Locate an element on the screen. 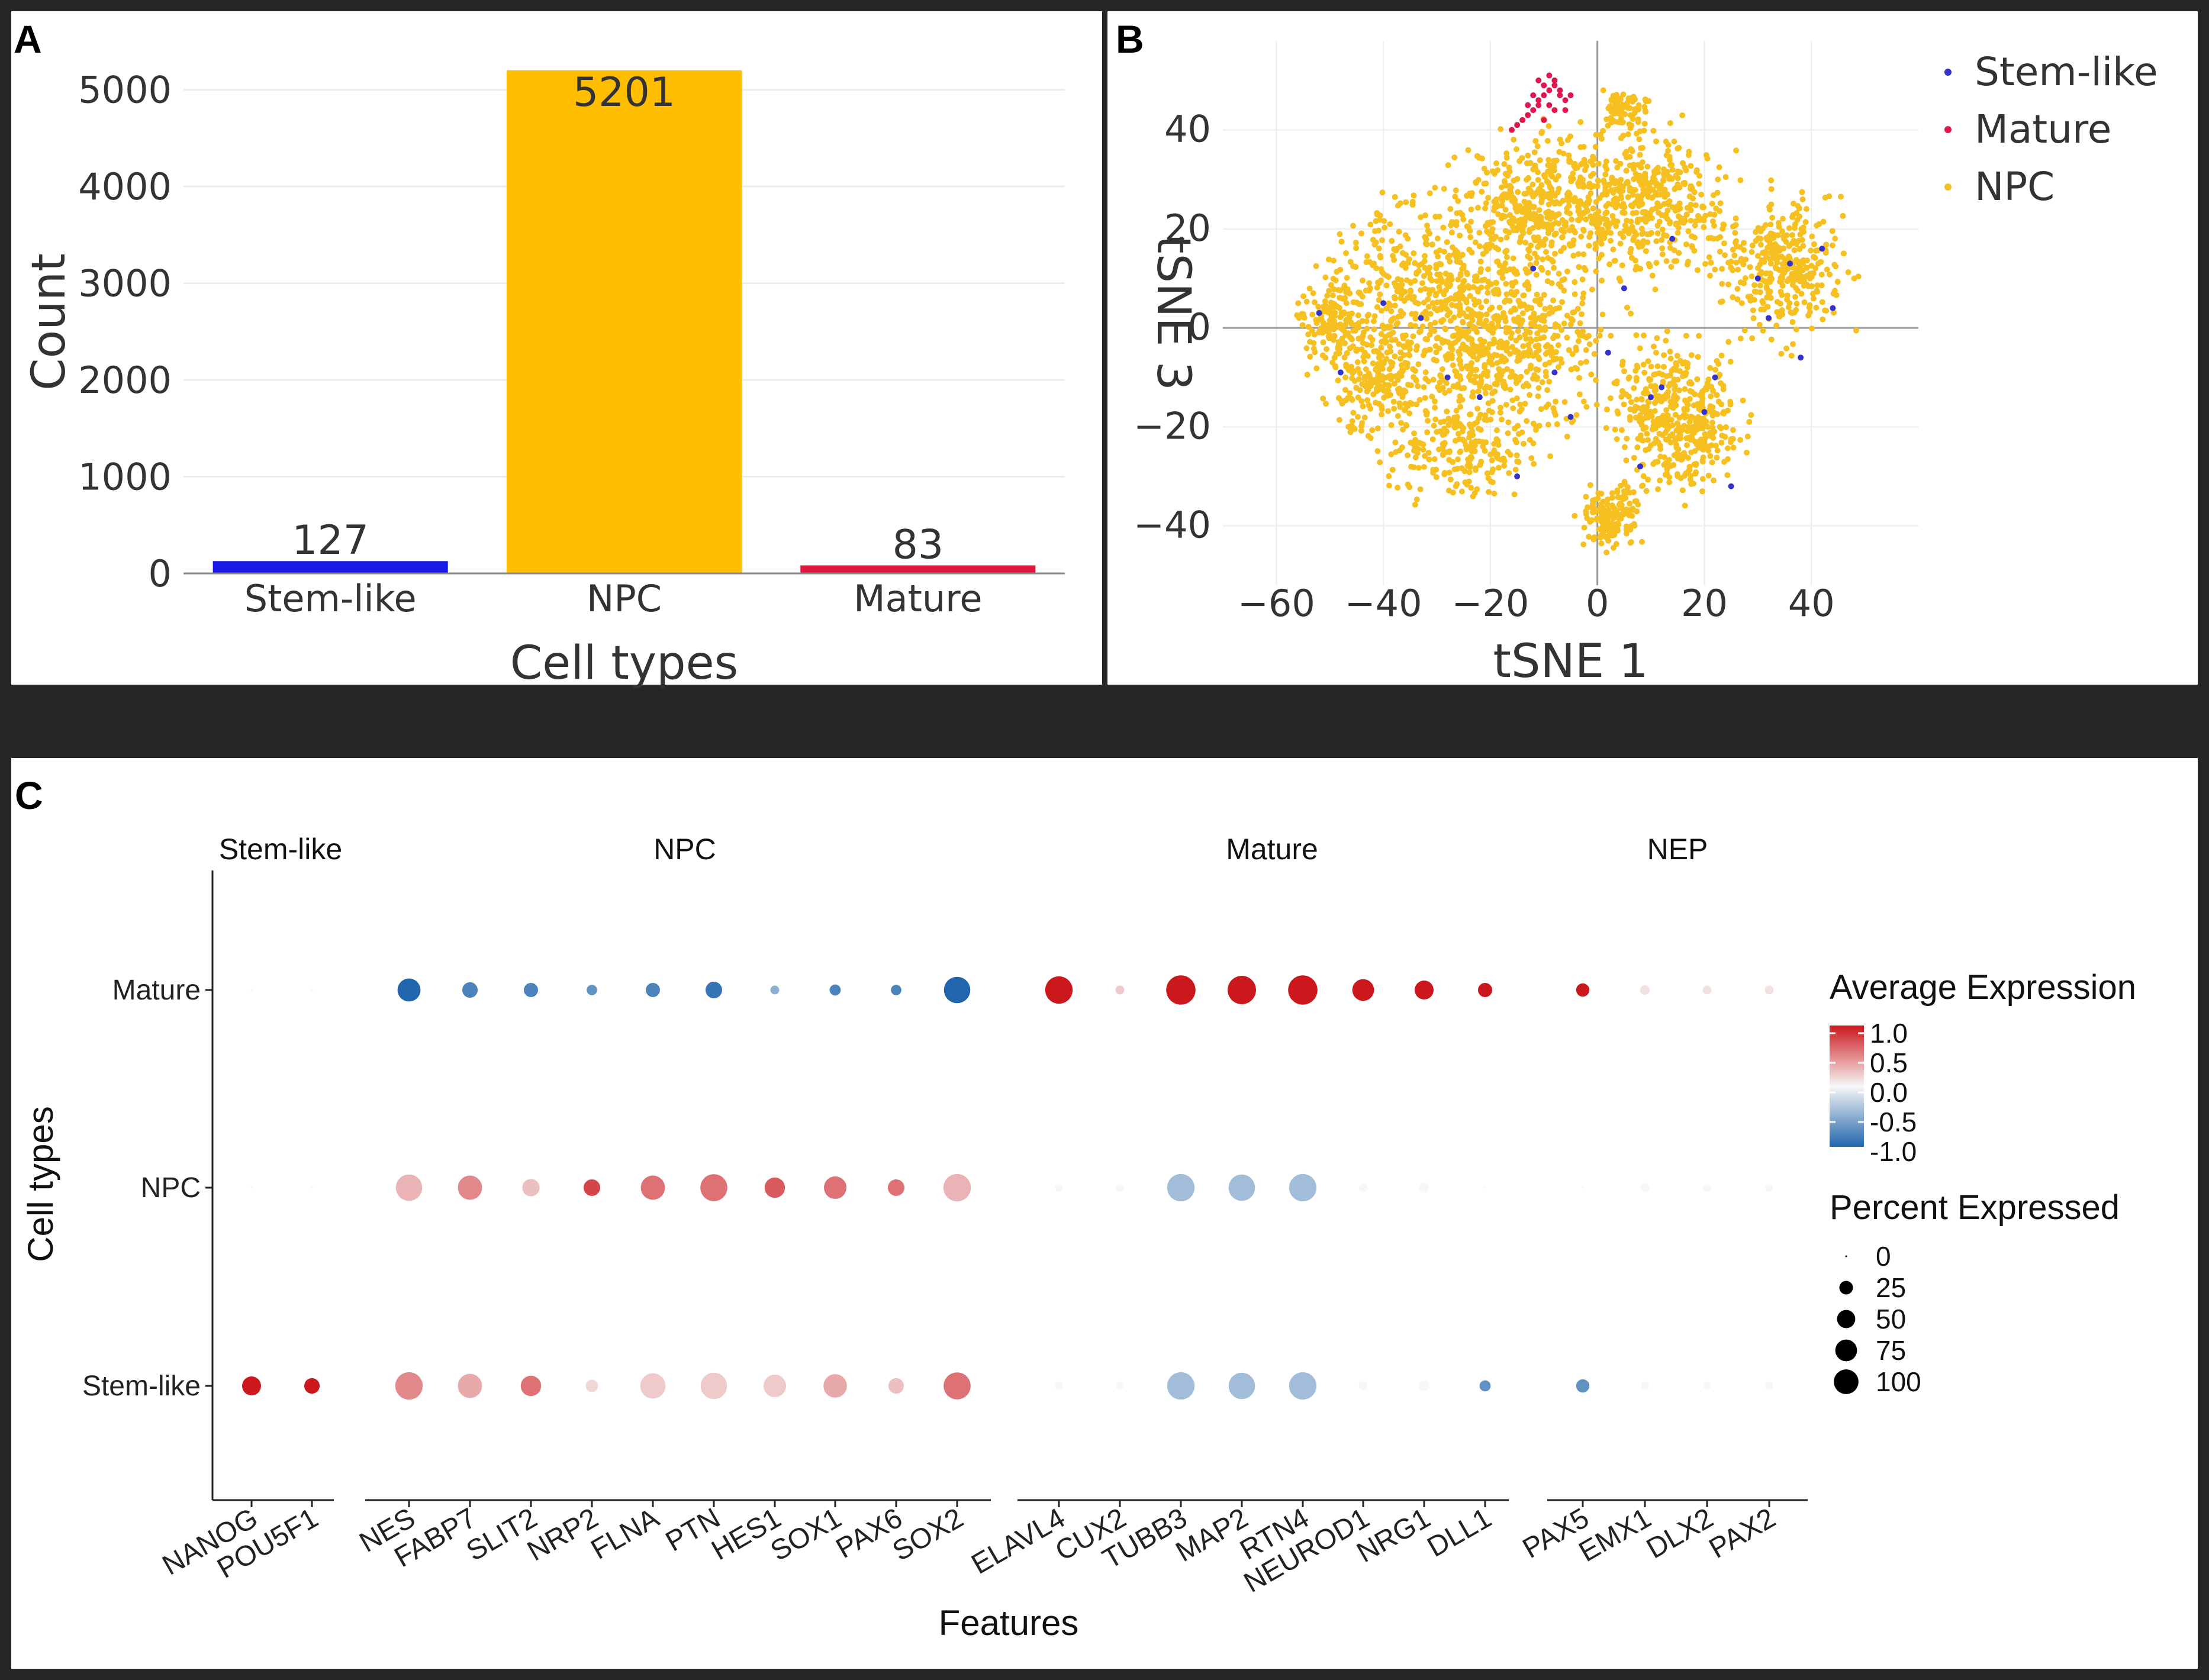  dot-nrp2-npc is located at coordinates (592, 1188).